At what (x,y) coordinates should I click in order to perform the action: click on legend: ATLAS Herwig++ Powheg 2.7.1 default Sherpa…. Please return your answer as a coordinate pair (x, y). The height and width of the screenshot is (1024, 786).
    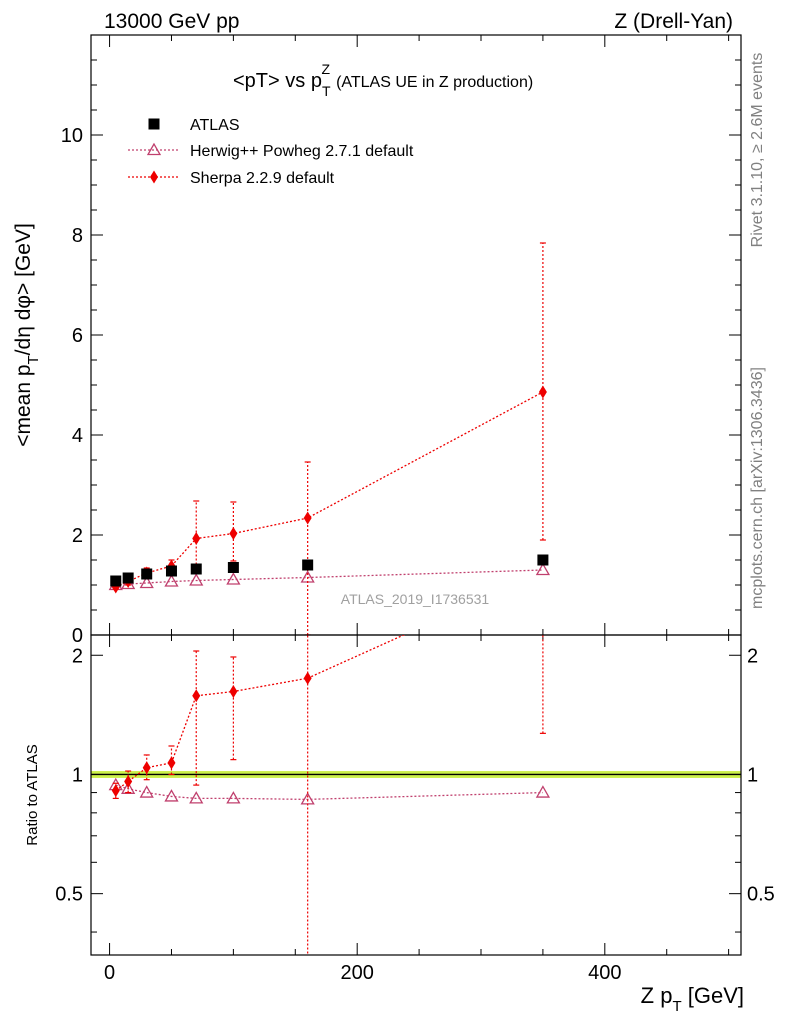
    Looking at the image, I should click on (271, 152).